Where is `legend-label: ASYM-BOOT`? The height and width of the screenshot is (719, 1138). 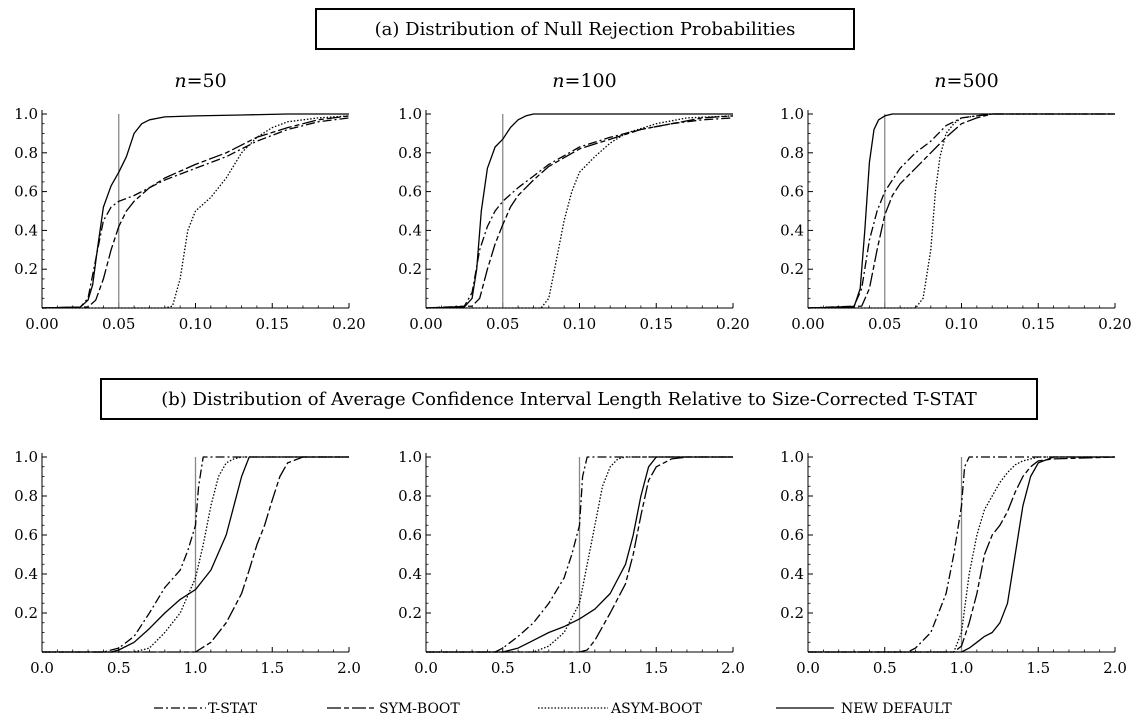 legend-label: ASYM-BOOT is located at coordinates (656, 709).